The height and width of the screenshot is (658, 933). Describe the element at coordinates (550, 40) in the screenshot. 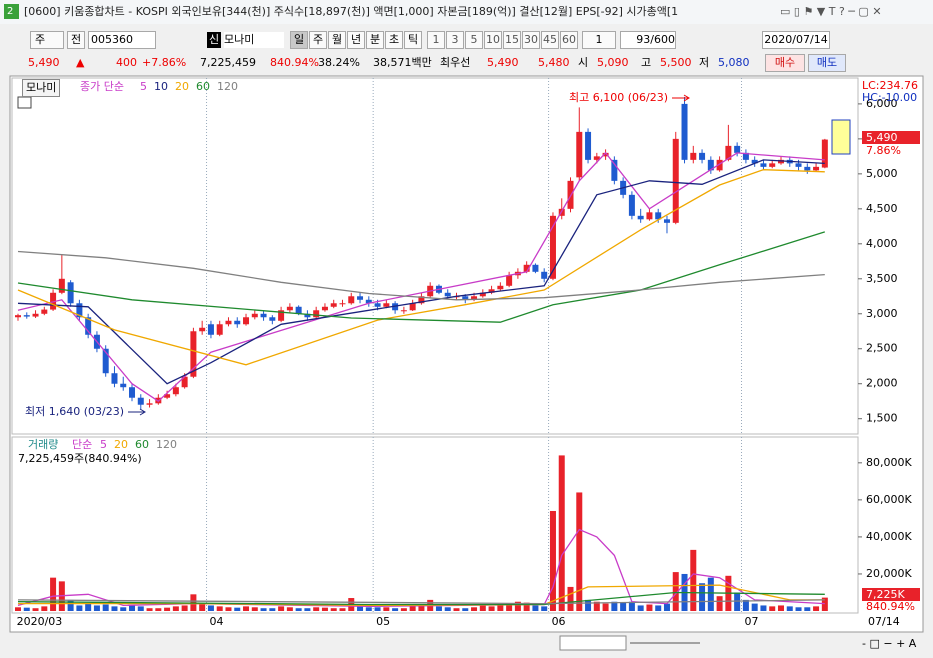

I see `interval-button: 45` at that location.